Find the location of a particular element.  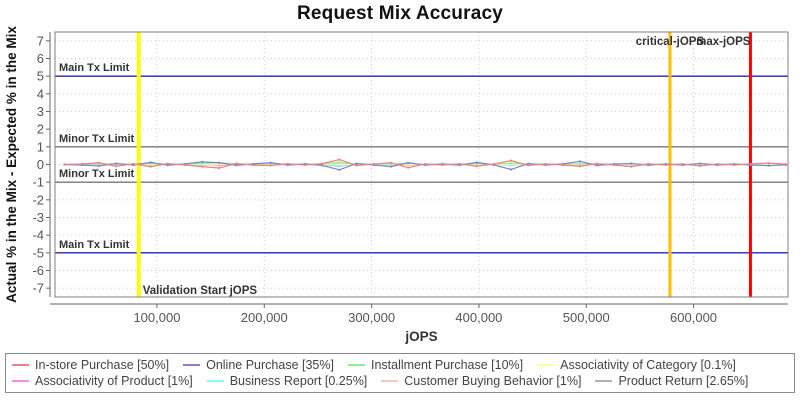

legend-item: Online Purchase [35%] is located at coordinates (258, 365).